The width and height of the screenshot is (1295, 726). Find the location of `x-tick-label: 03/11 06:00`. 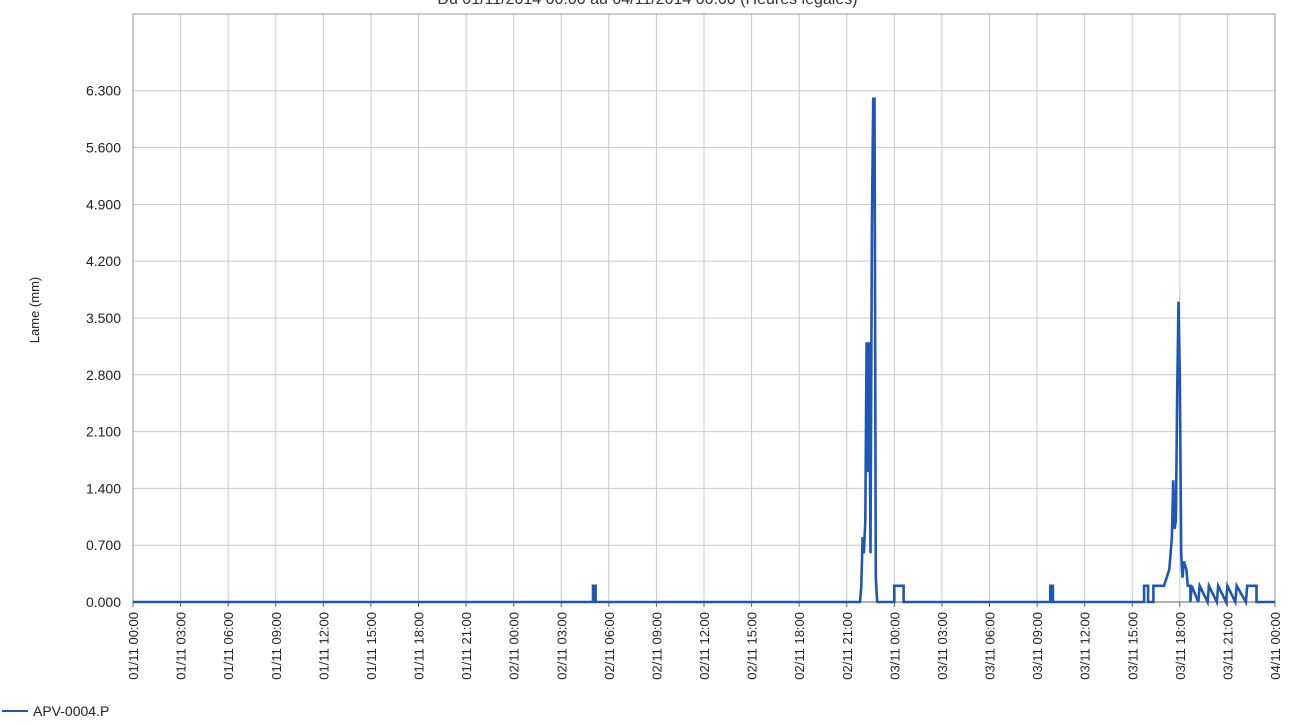

x-tick-label: 03/11 06:00 is located at coordinates (990, 646).